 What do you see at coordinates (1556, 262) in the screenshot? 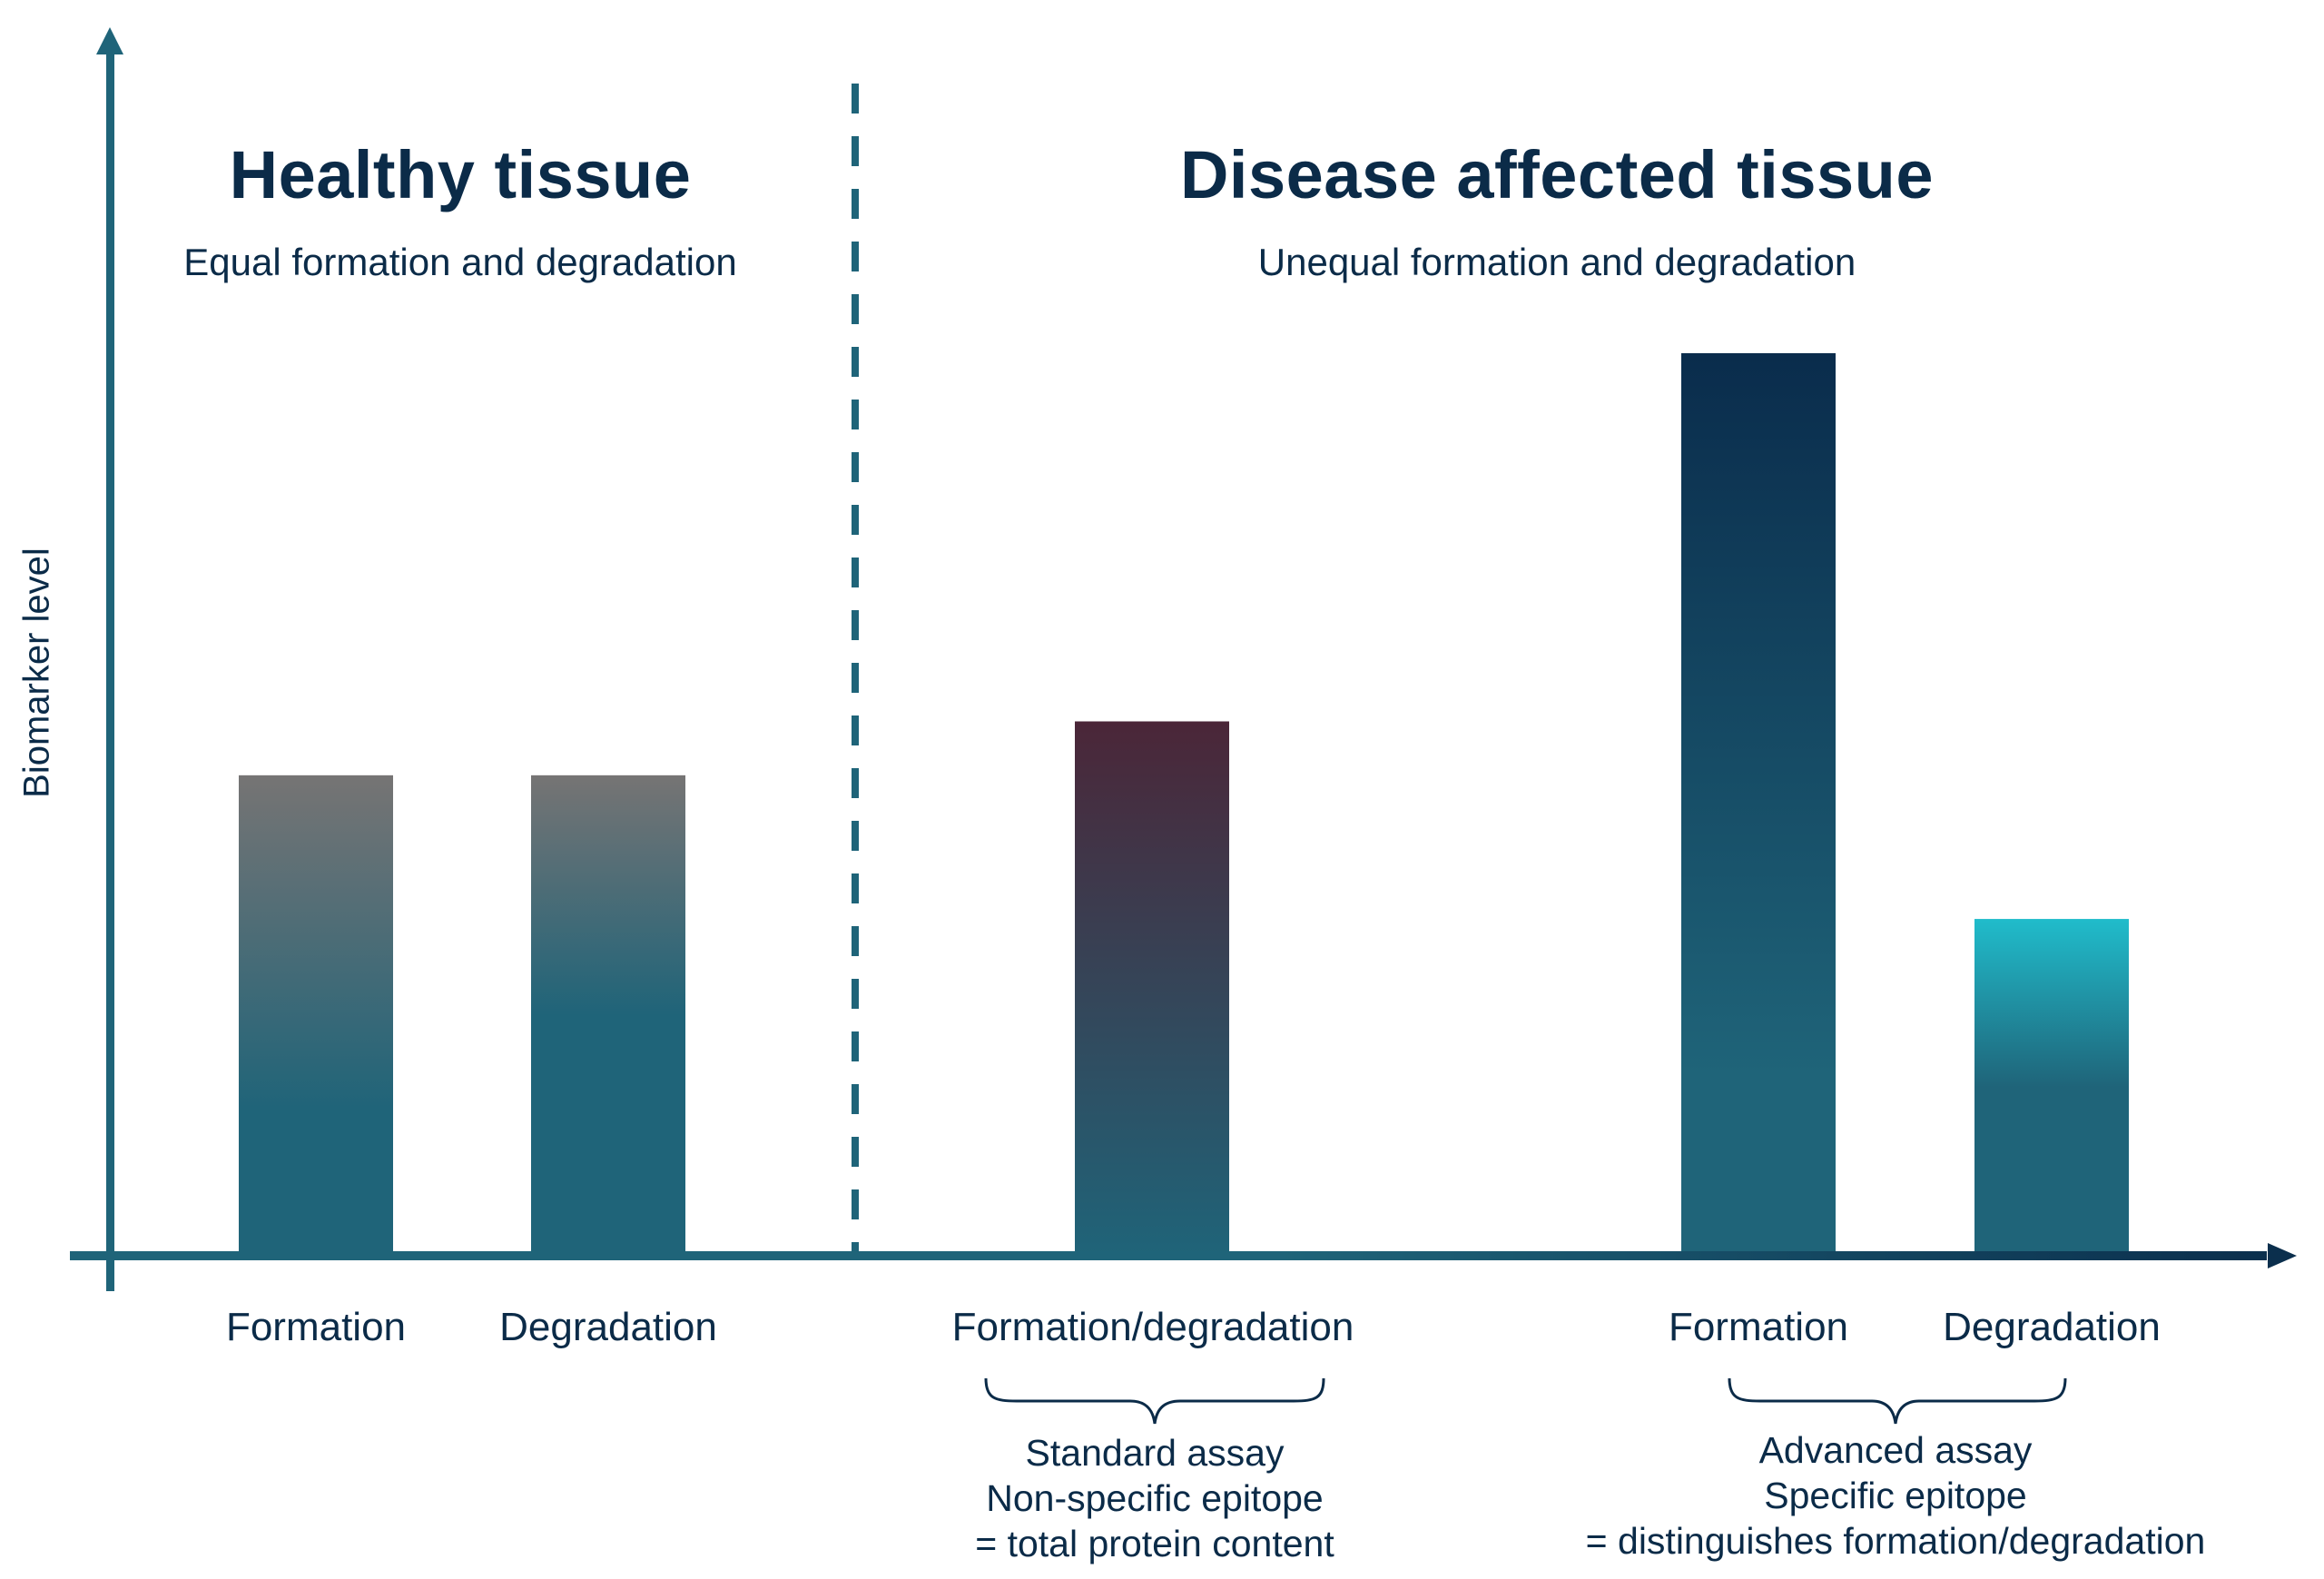
I see `disease-section-subtitle: Unequal formation and degradation` at bounding box center [1556, 262].